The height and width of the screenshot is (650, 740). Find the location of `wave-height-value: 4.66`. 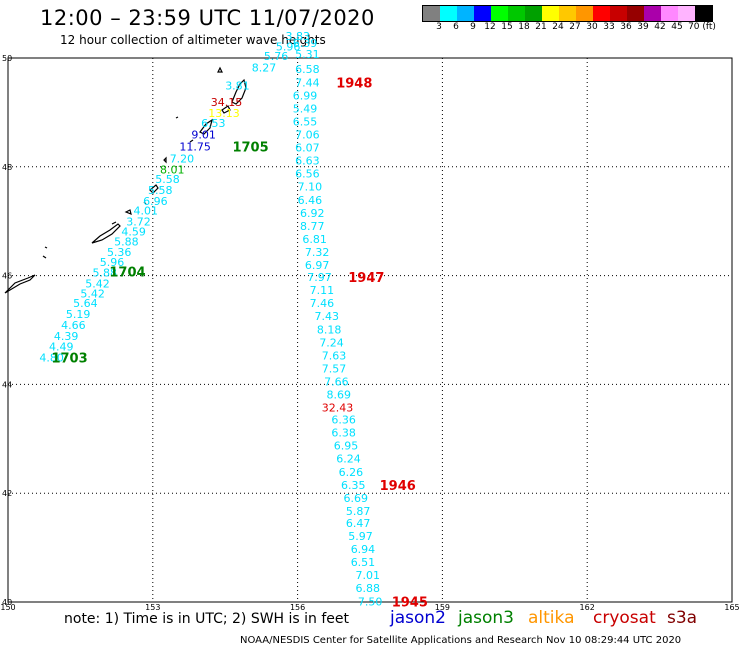

wave-height-value: 4.66 is located at coordinates (73, 325).